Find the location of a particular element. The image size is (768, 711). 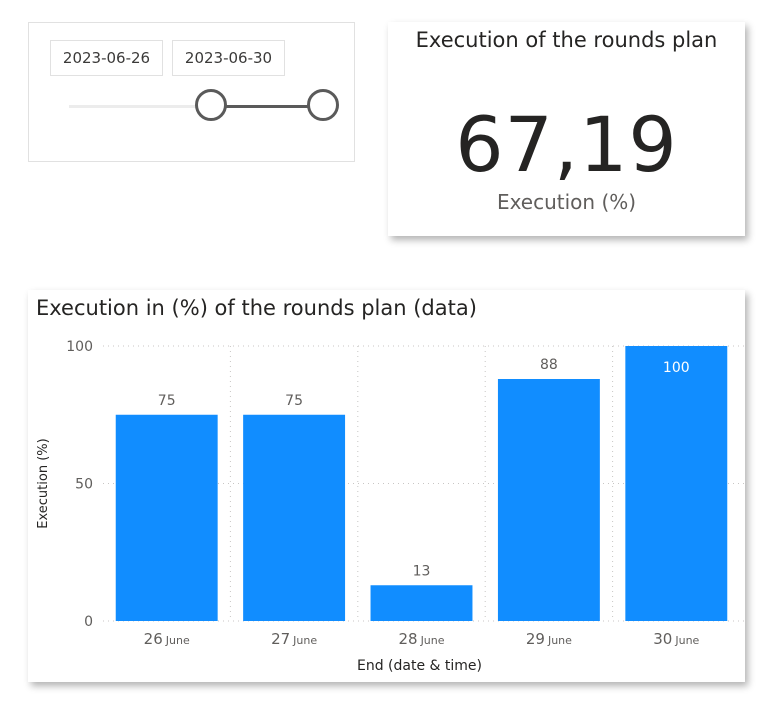

x-tick-label: 28 June is located at coordinates (421, 639).